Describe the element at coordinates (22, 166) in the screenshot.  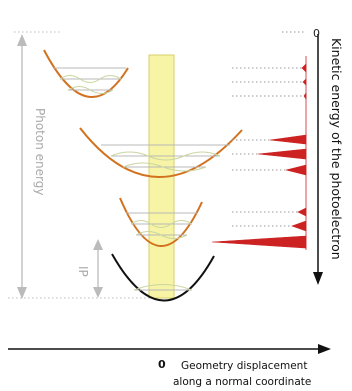
I see `photon-energy-arrow` at that location.